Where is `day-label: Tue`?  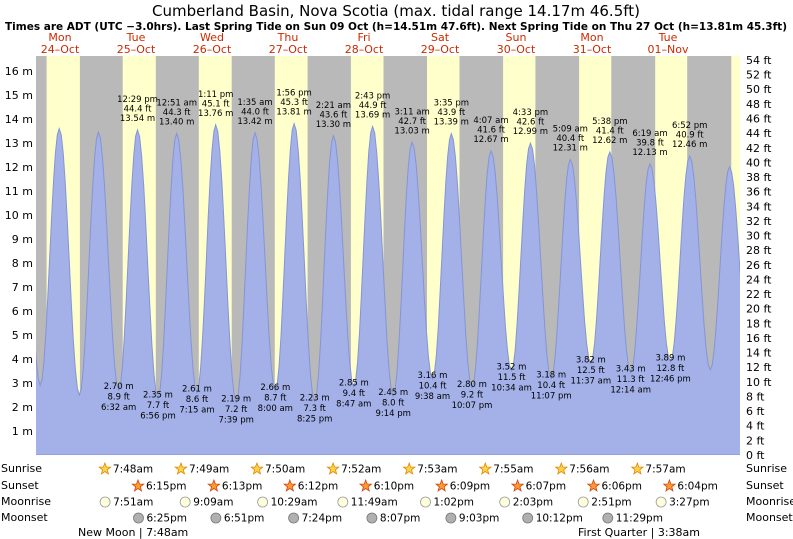
day-label: Tue is located at coordinates (668, 37).